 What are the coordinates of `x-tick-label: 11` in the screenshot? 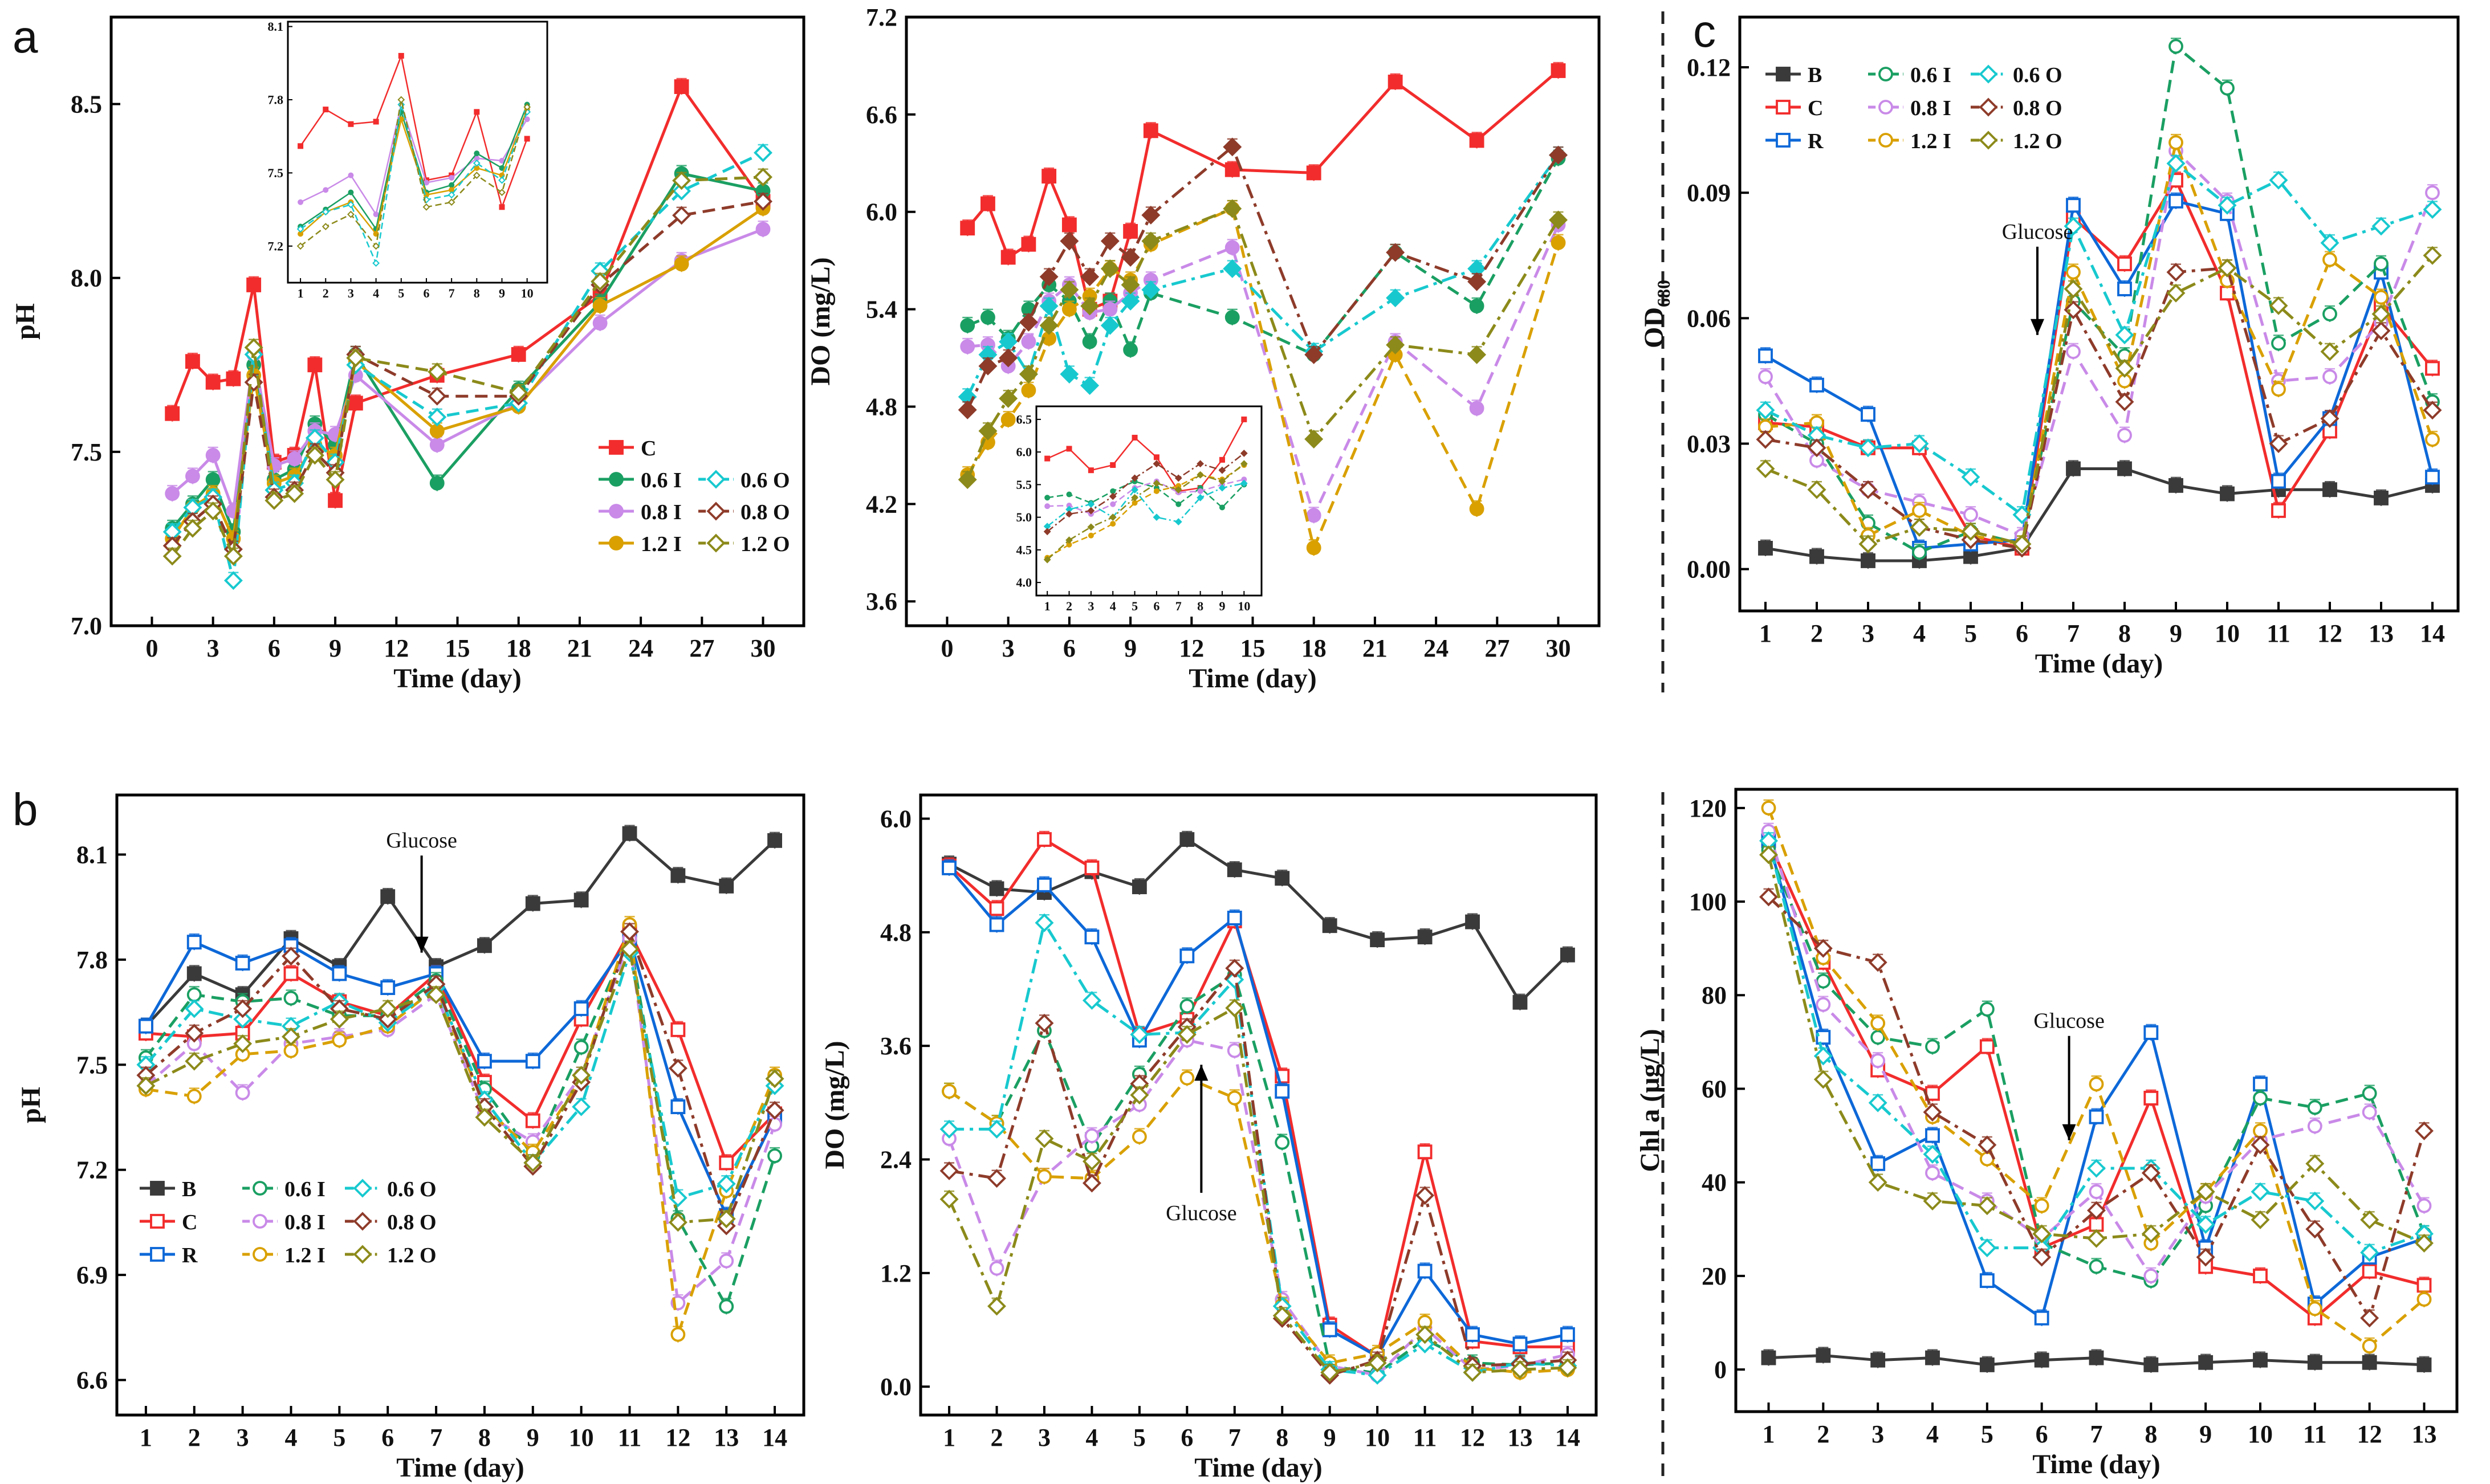 It's located at (1425, 1438).